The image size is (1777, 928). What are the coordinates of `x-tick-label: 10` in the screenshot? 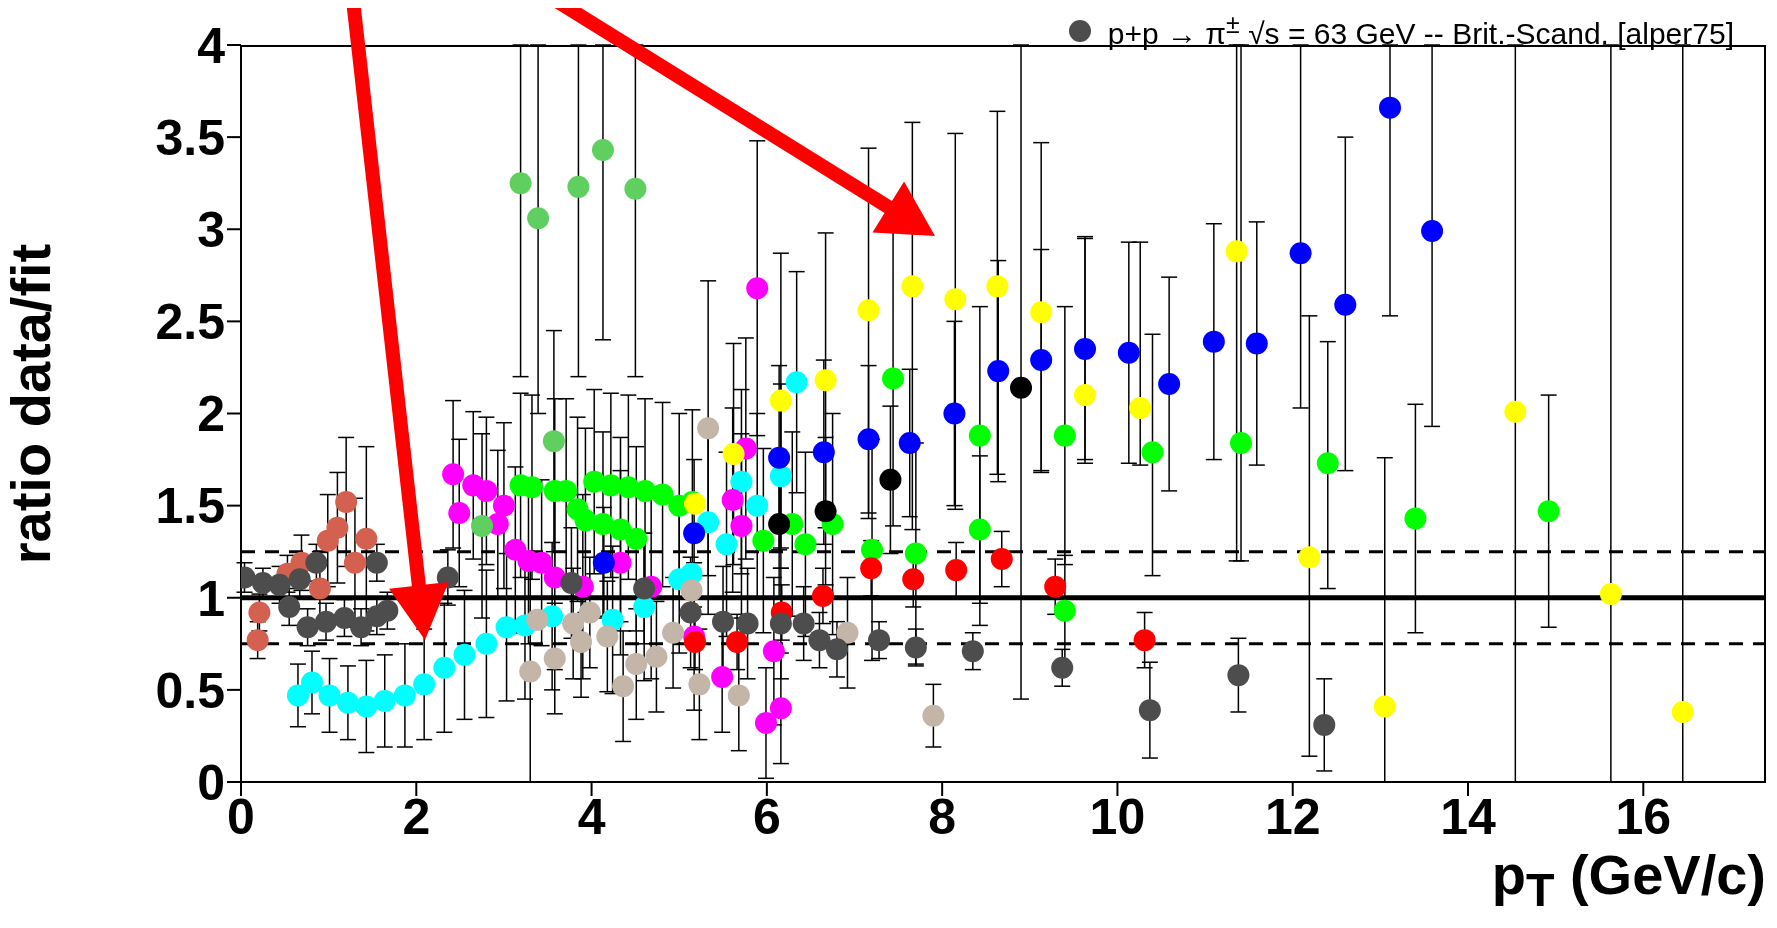 It's located at (1117, 816).